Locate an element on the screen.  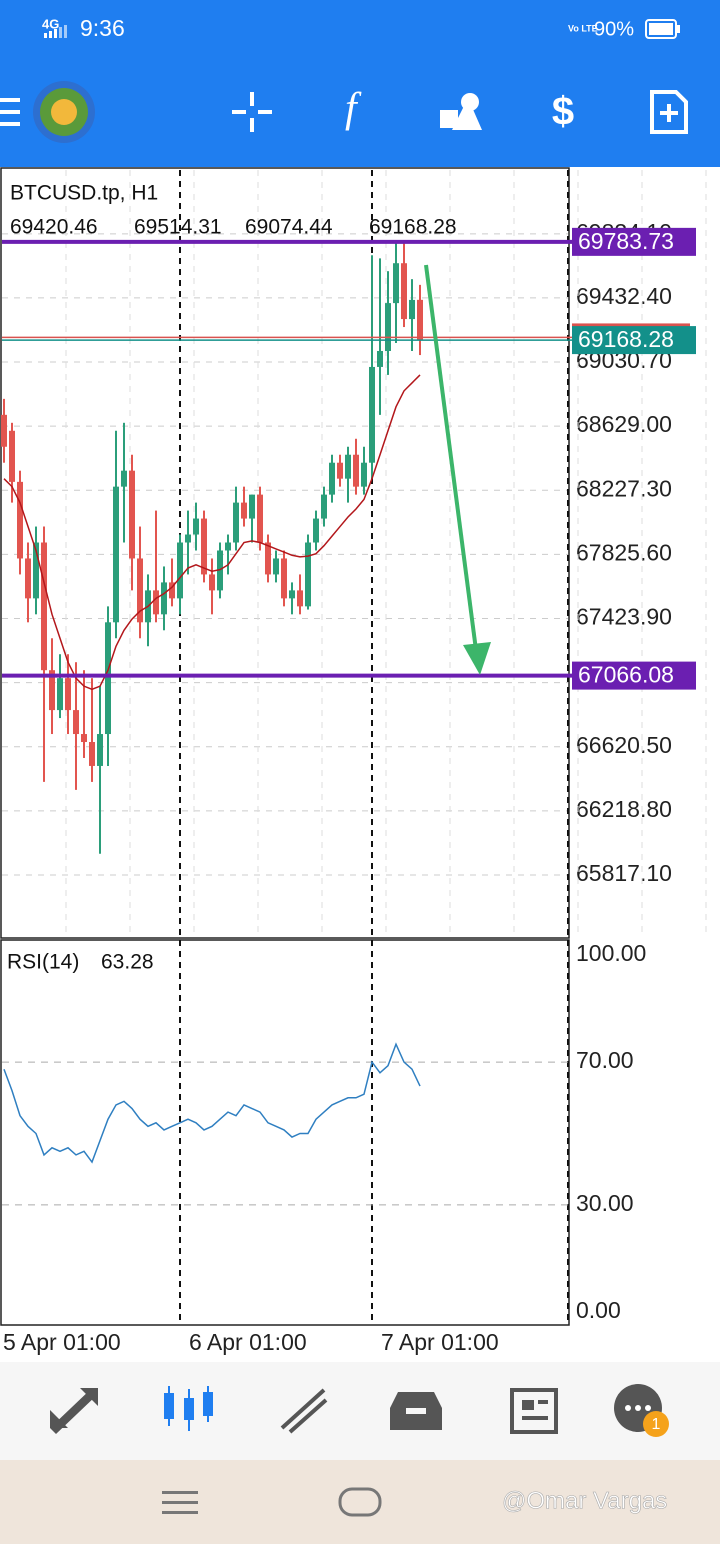
rsi-value: 63.28 is located at coordinates (127, 962).